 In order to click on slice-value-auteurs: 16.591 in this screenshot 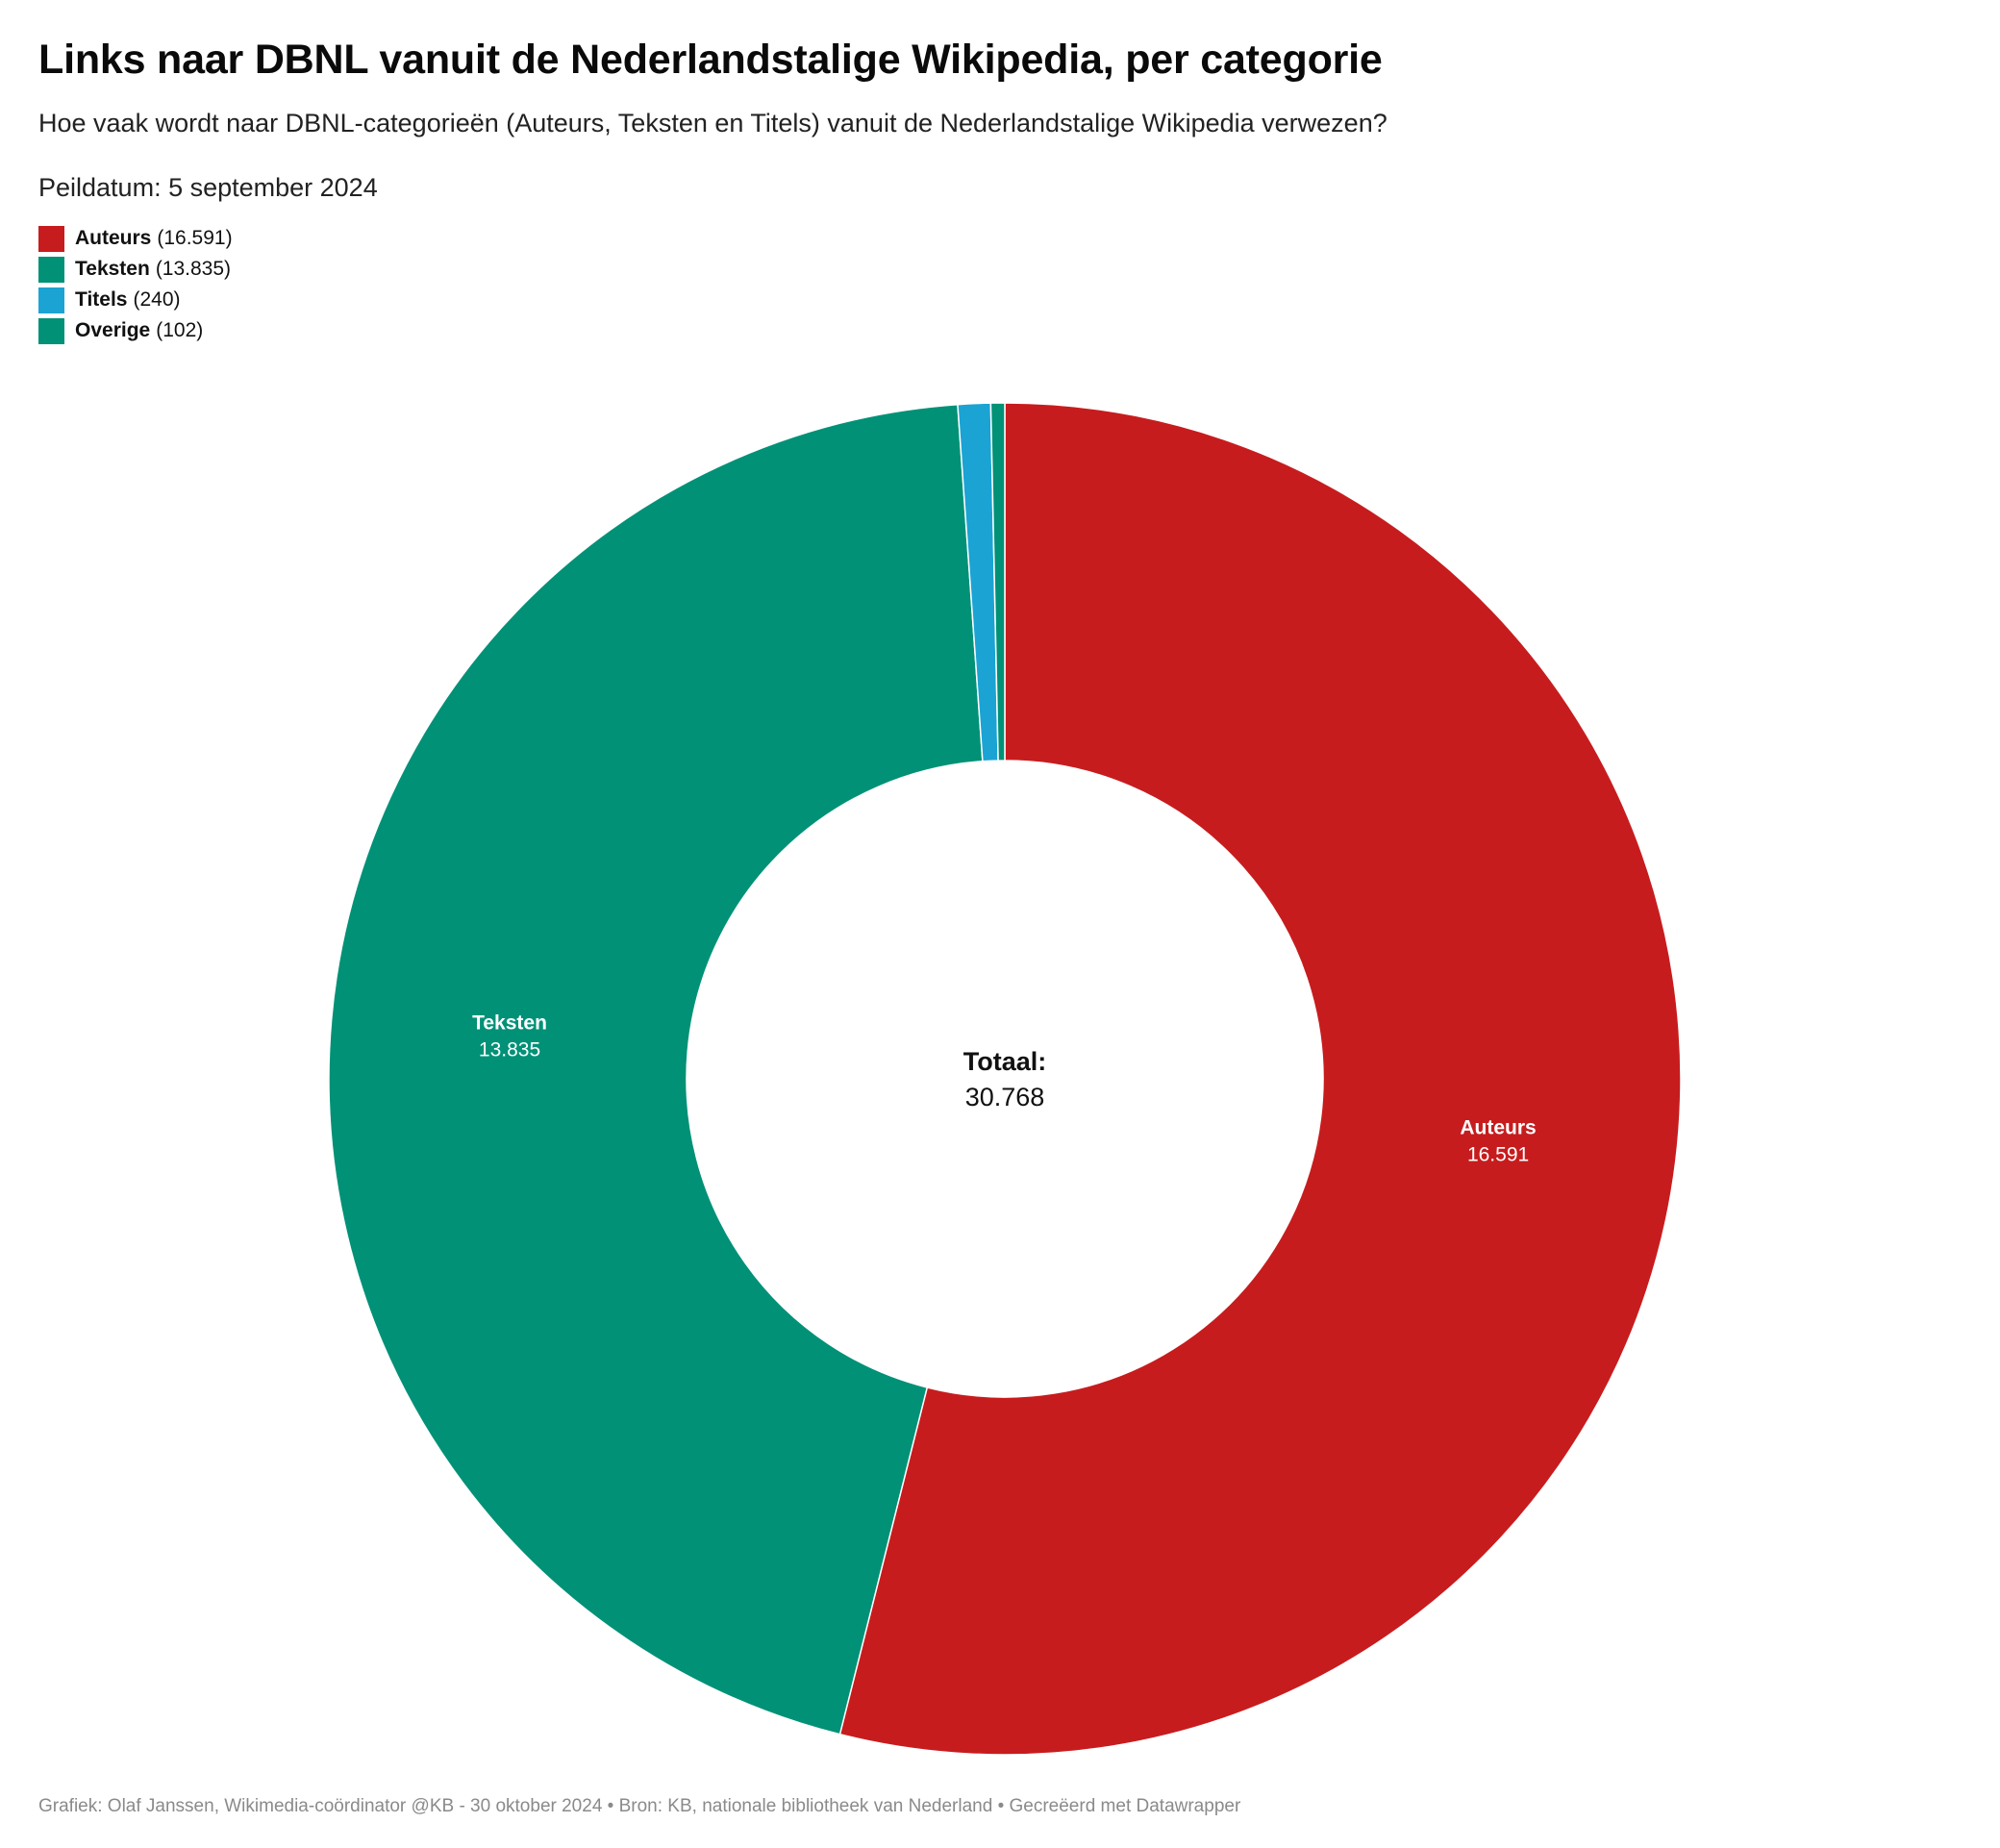, I will do `click(1498, 1155)`.